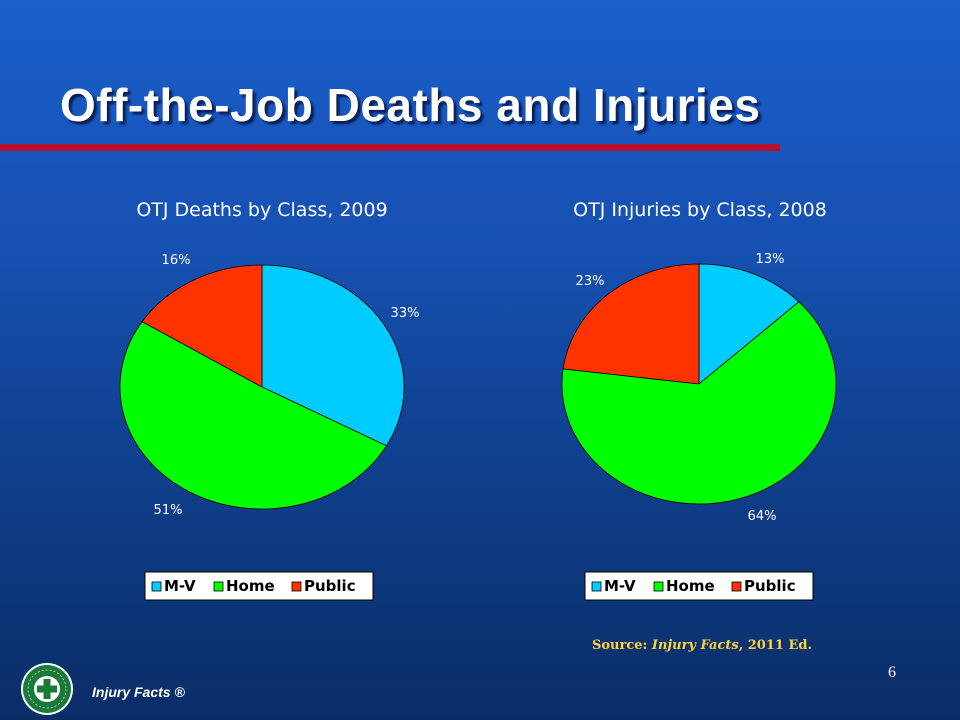 Image resolution: width=960 pixels, height=720 pixels. I want to click on pie-deaths, so click(262, 387).